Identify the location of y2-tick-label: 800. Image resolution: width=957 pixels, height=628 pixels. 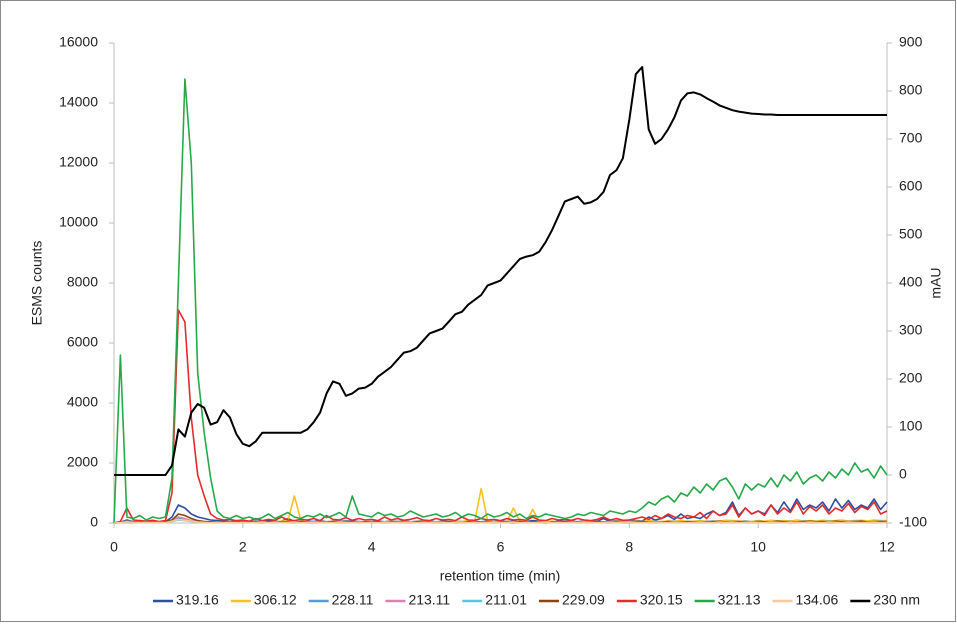
(911, 90).